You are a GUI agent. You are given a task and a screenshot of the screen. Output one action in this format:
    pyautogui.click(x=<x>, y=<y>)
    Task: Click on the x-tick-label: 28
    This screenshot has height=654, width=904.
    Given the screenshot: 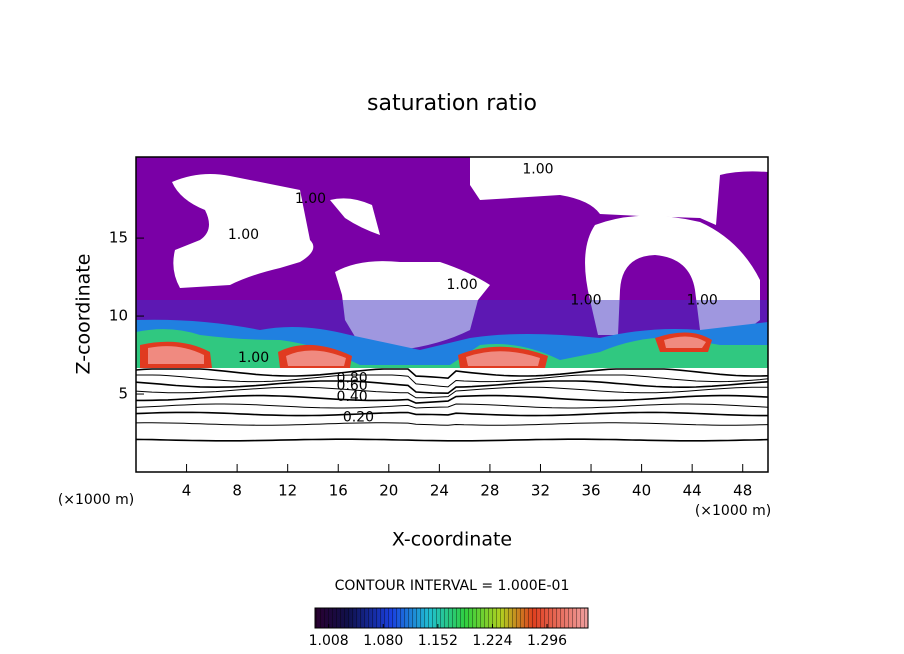 What is the action you would take?
    pyautogui.click(x=489, y=491)
    